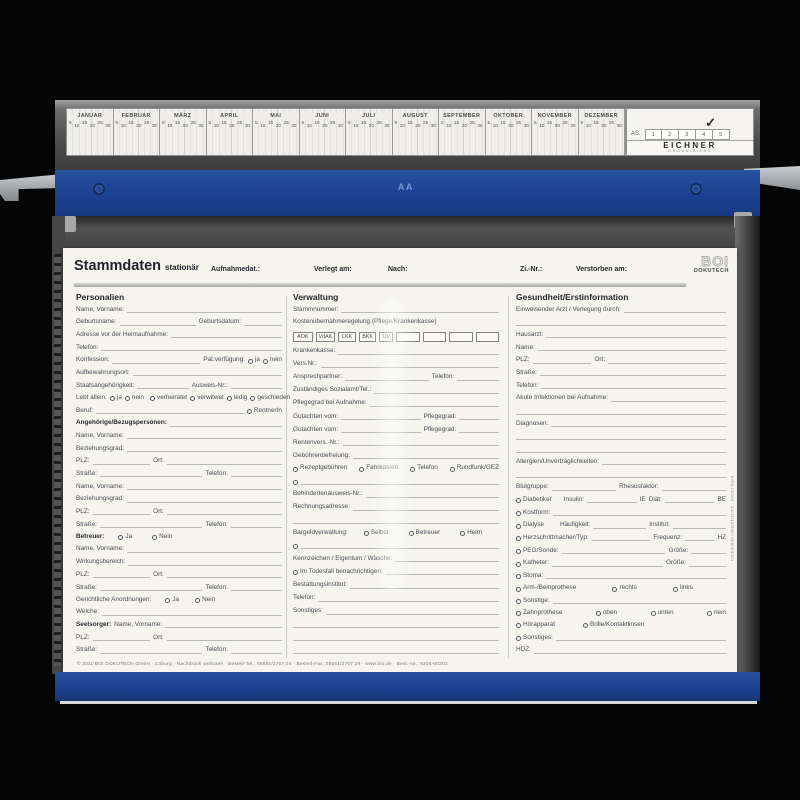 The width and height of the screenshot is (800, 800). What do you see at coordinates (179, 625) in the screenshot?
I see `form-row: Seelsorger: Name, Vorname:` at bounding box center [179, 625].